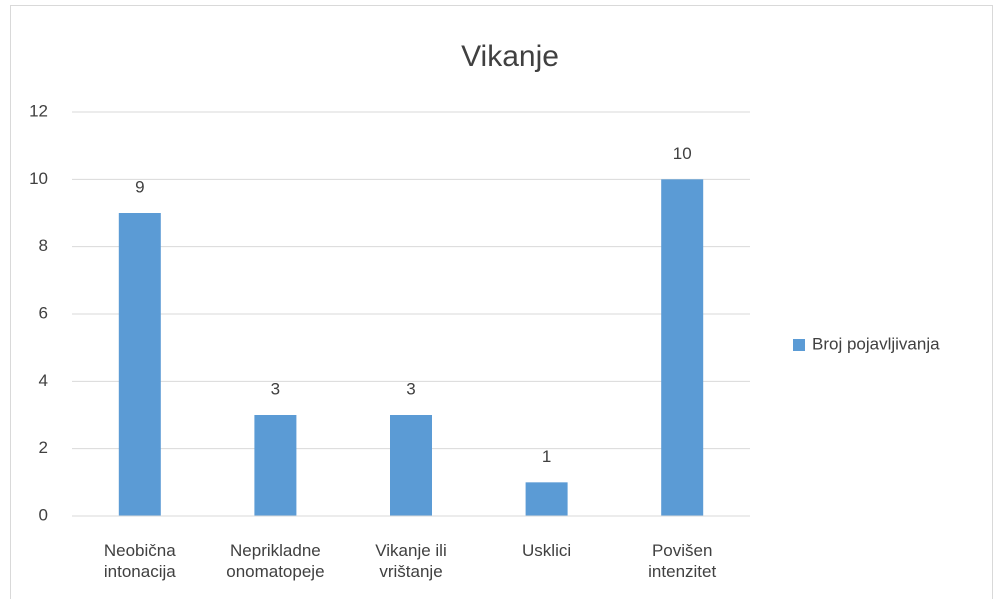 The image size is (994, 599). What do you see at coordinates (510, 56) in the screenshot?
I see `chart-title: Vikanje` at bounding box center [510, 56].